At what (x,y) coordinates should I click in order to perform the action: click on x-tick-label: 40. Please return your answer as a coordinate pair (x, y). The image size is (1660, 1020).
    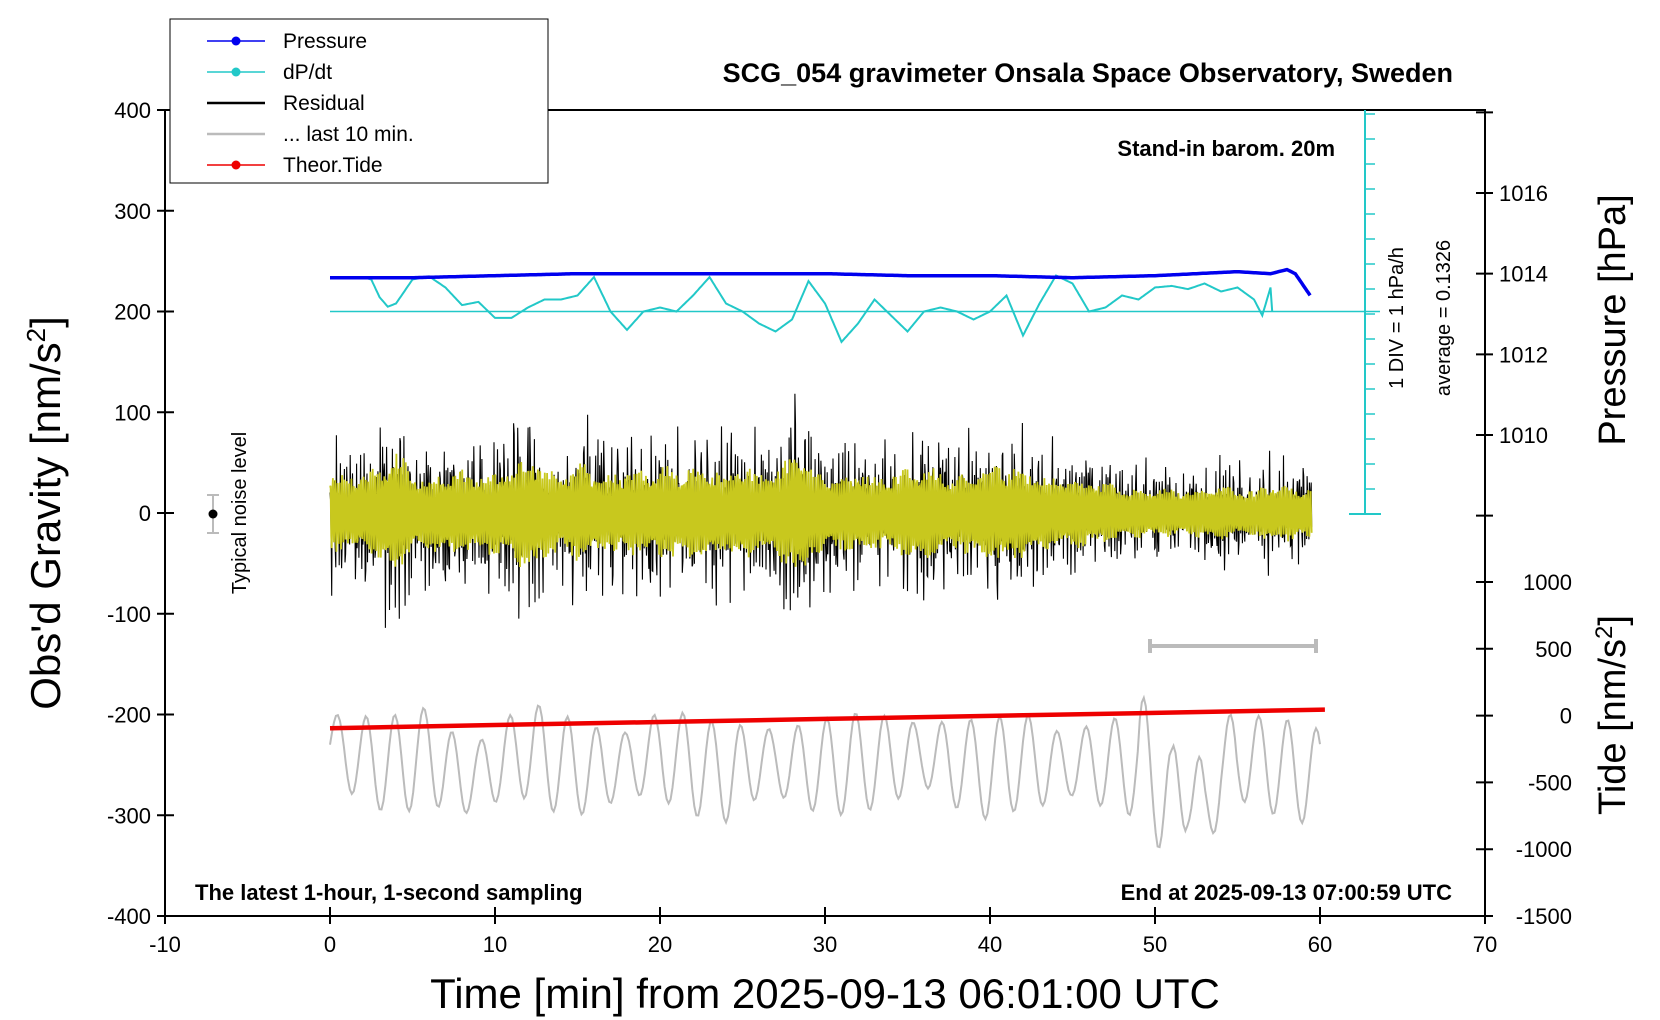
    Looking at the image, I should click on (990, 944).